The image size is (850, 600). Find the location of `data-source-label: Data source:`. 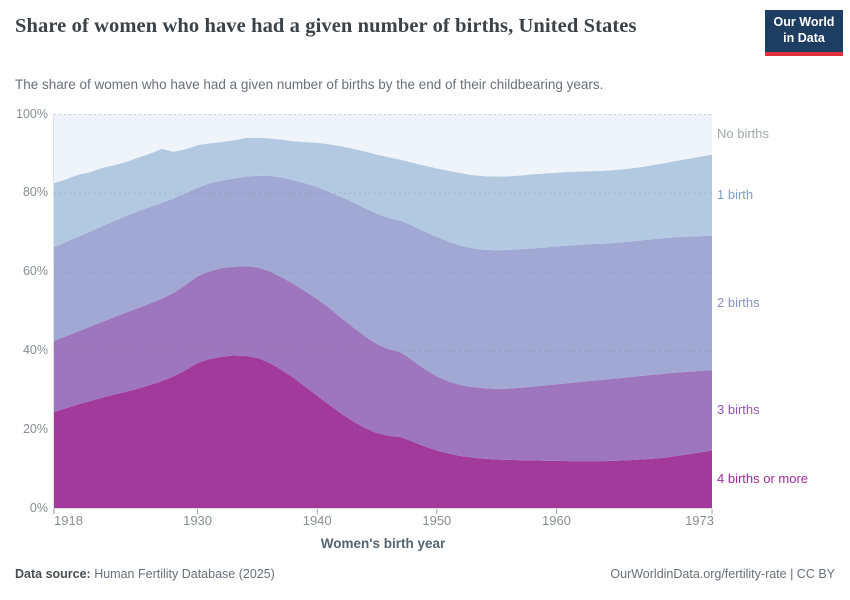

data-source-label: Data source: is located at coordinates (53, 574).